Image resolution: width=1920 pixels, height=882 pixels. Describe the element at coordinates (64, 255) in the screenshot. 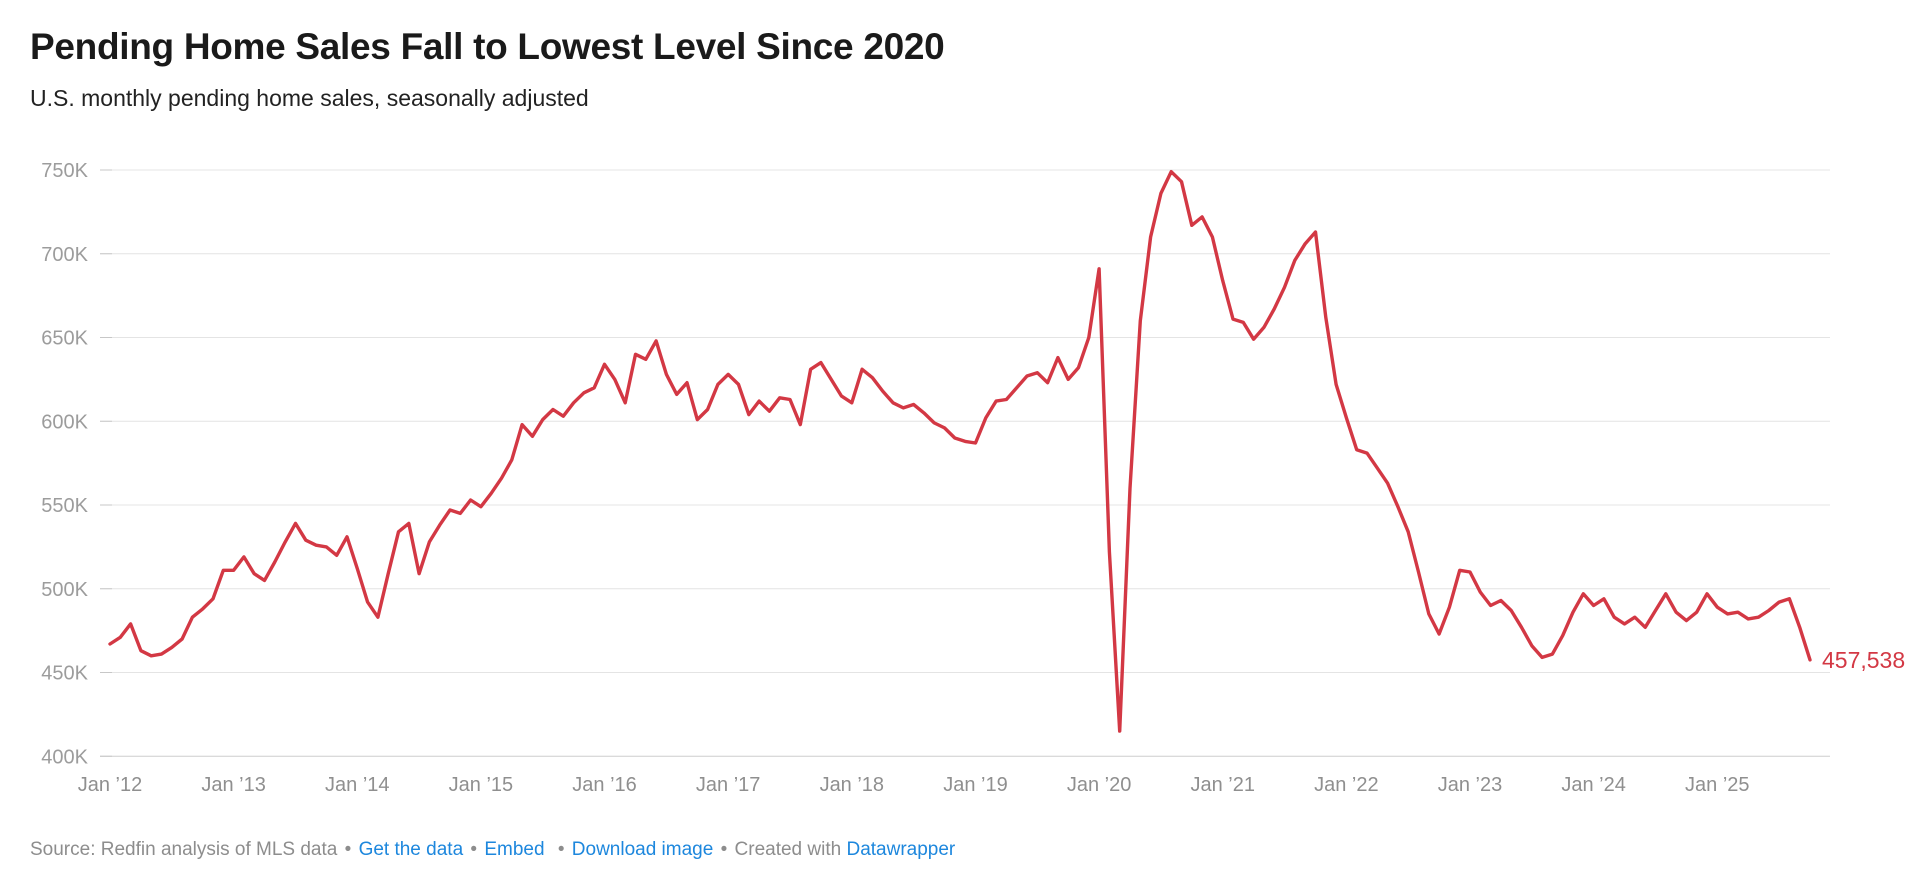

I see `y-axis-label: 700K` at that location.